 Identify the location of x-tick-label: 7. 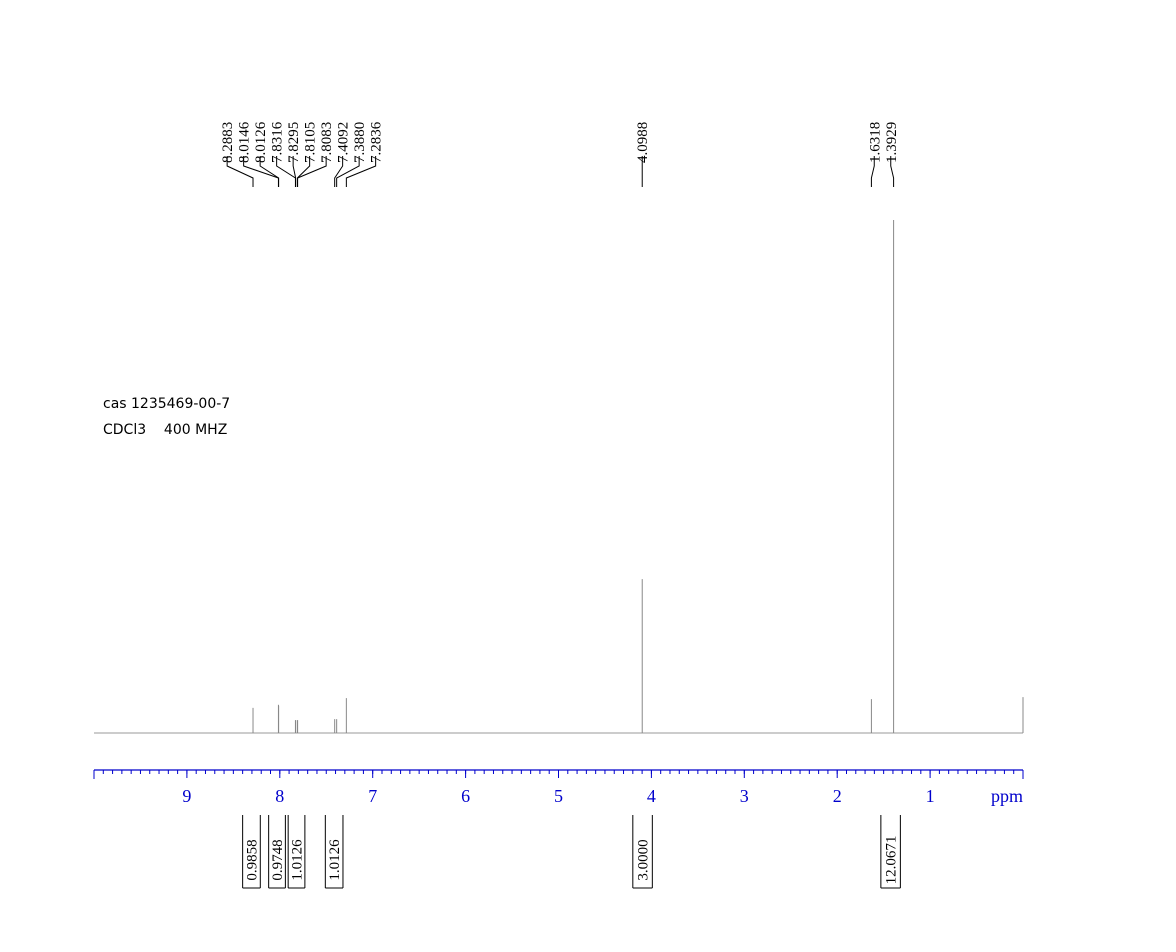
(372, 796).